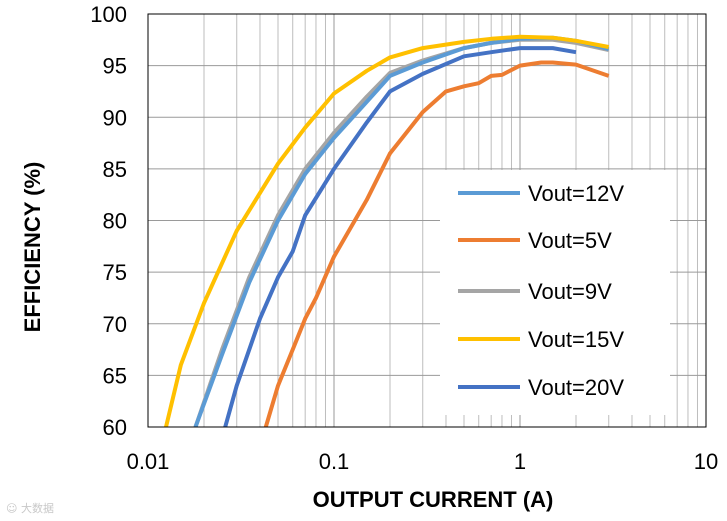  What do you see at coordinates (115, 324) in the screenshot?
I see `y-tick-label: 70` at bounding box center [115, 324].